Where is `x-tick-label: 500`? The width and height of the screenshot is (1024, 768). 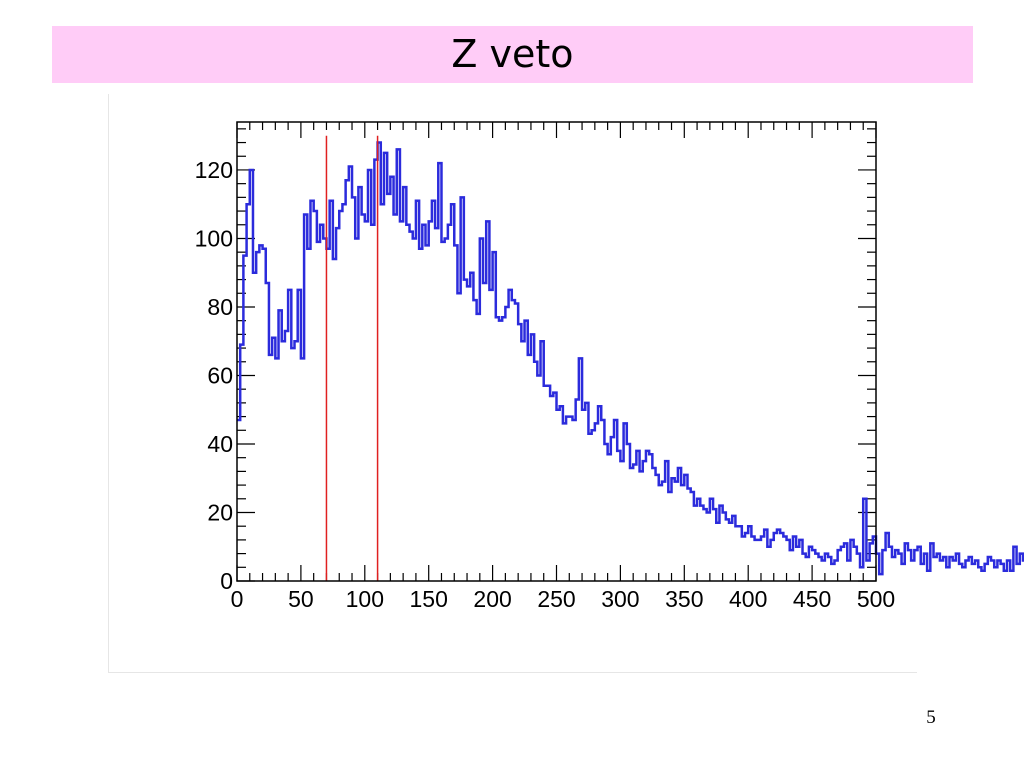
x-tick-label: 500 is located at coordinates (876, 599).